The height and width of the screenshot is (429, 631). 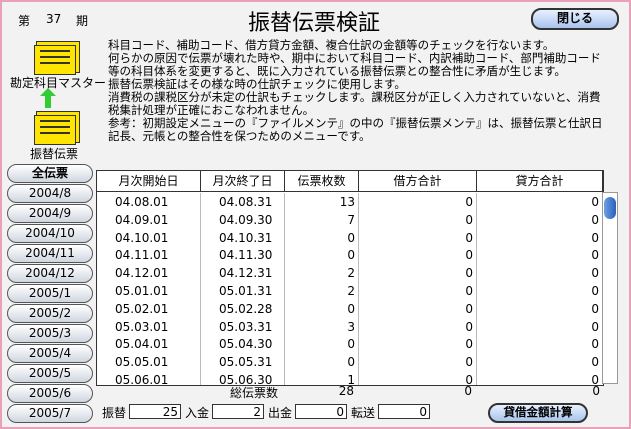 What do you see at coordinates (50, 273) in the screenshot?
I see `month-button: 2004/12` at bounding box center [50, 273].